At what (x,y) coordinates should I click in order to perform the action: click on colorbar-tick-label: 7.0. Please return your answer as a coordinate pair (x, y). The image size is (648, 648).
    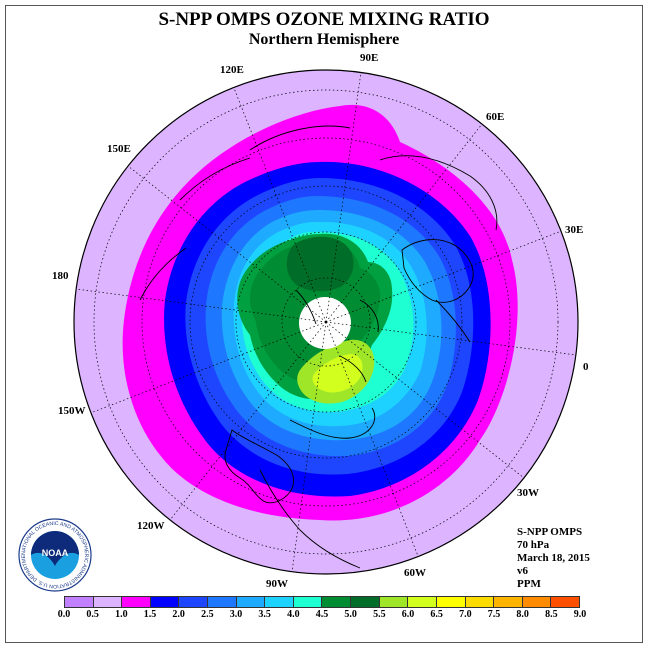
    Looking at the image, I should click on (465, 614).